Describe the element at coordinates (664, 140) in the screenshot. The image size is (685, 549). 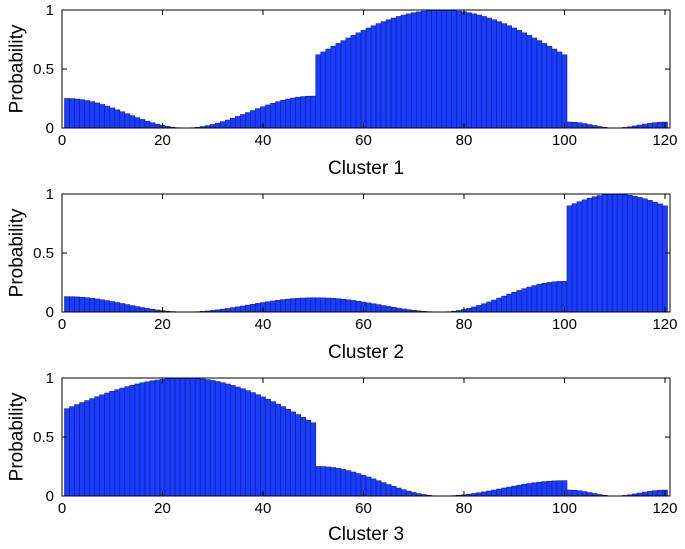
I see `x-tick-label: 120` at that location.